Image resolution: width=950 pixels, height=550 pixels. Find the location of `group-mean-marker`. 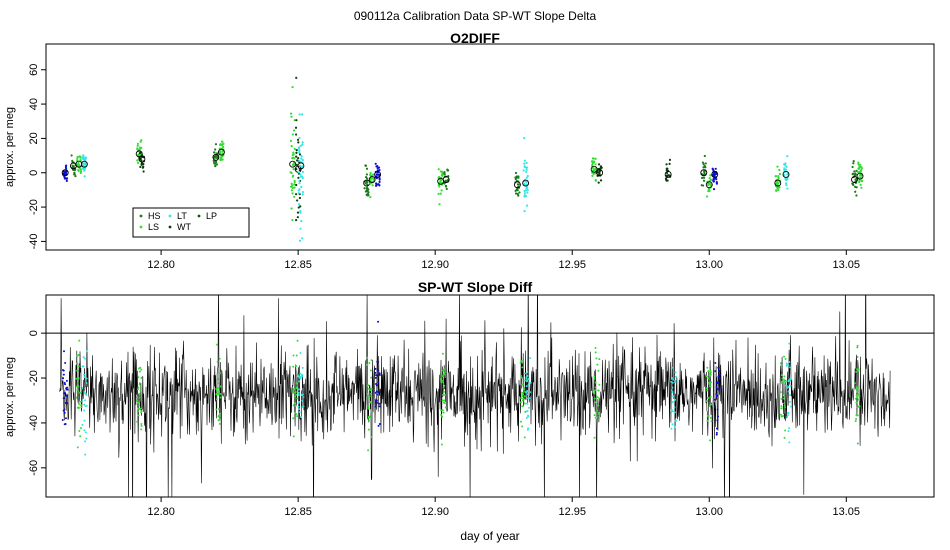

group-mean-marker is located at coordinates (221, 152).